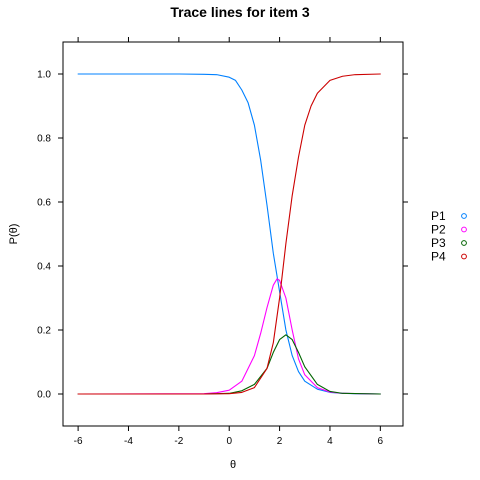  I want to click on x-tick-label: -2, so click(178, 441).